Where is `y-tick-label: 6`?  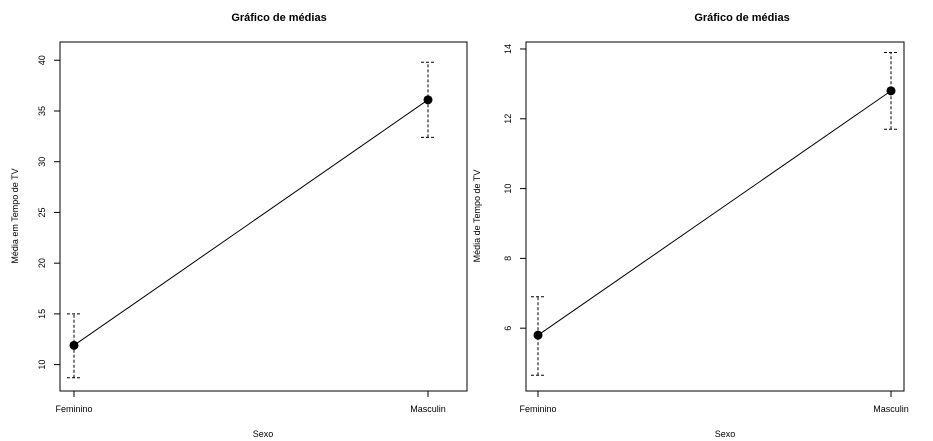
y-tick-label: 6 is located at coordinates (508, 328).